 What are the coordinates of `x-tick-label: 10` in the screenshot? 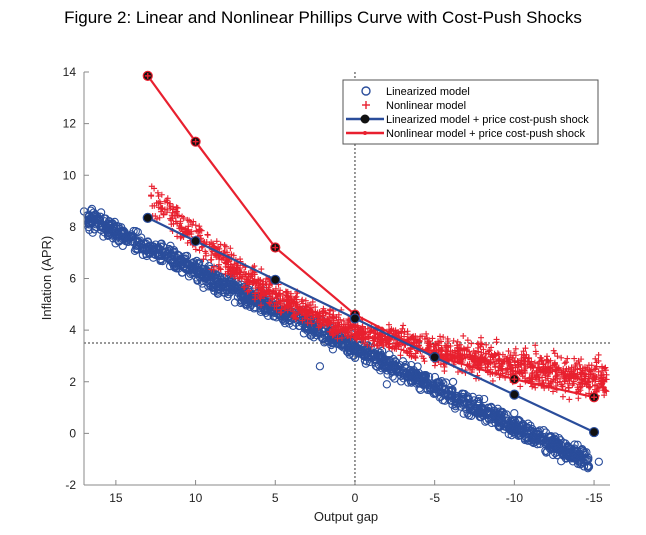 It's located at (196, 498).